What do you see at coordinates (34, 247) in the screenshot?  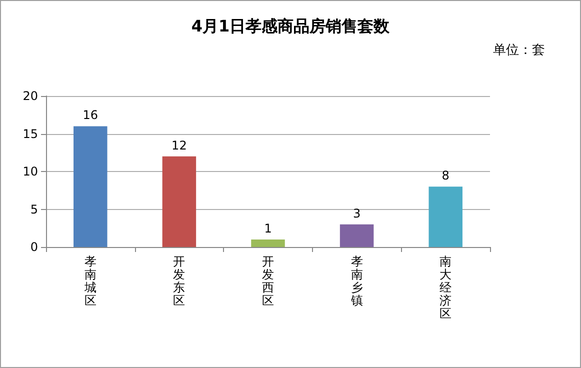 I see `y-tick-label: 0` at bounding box center [34, 247].